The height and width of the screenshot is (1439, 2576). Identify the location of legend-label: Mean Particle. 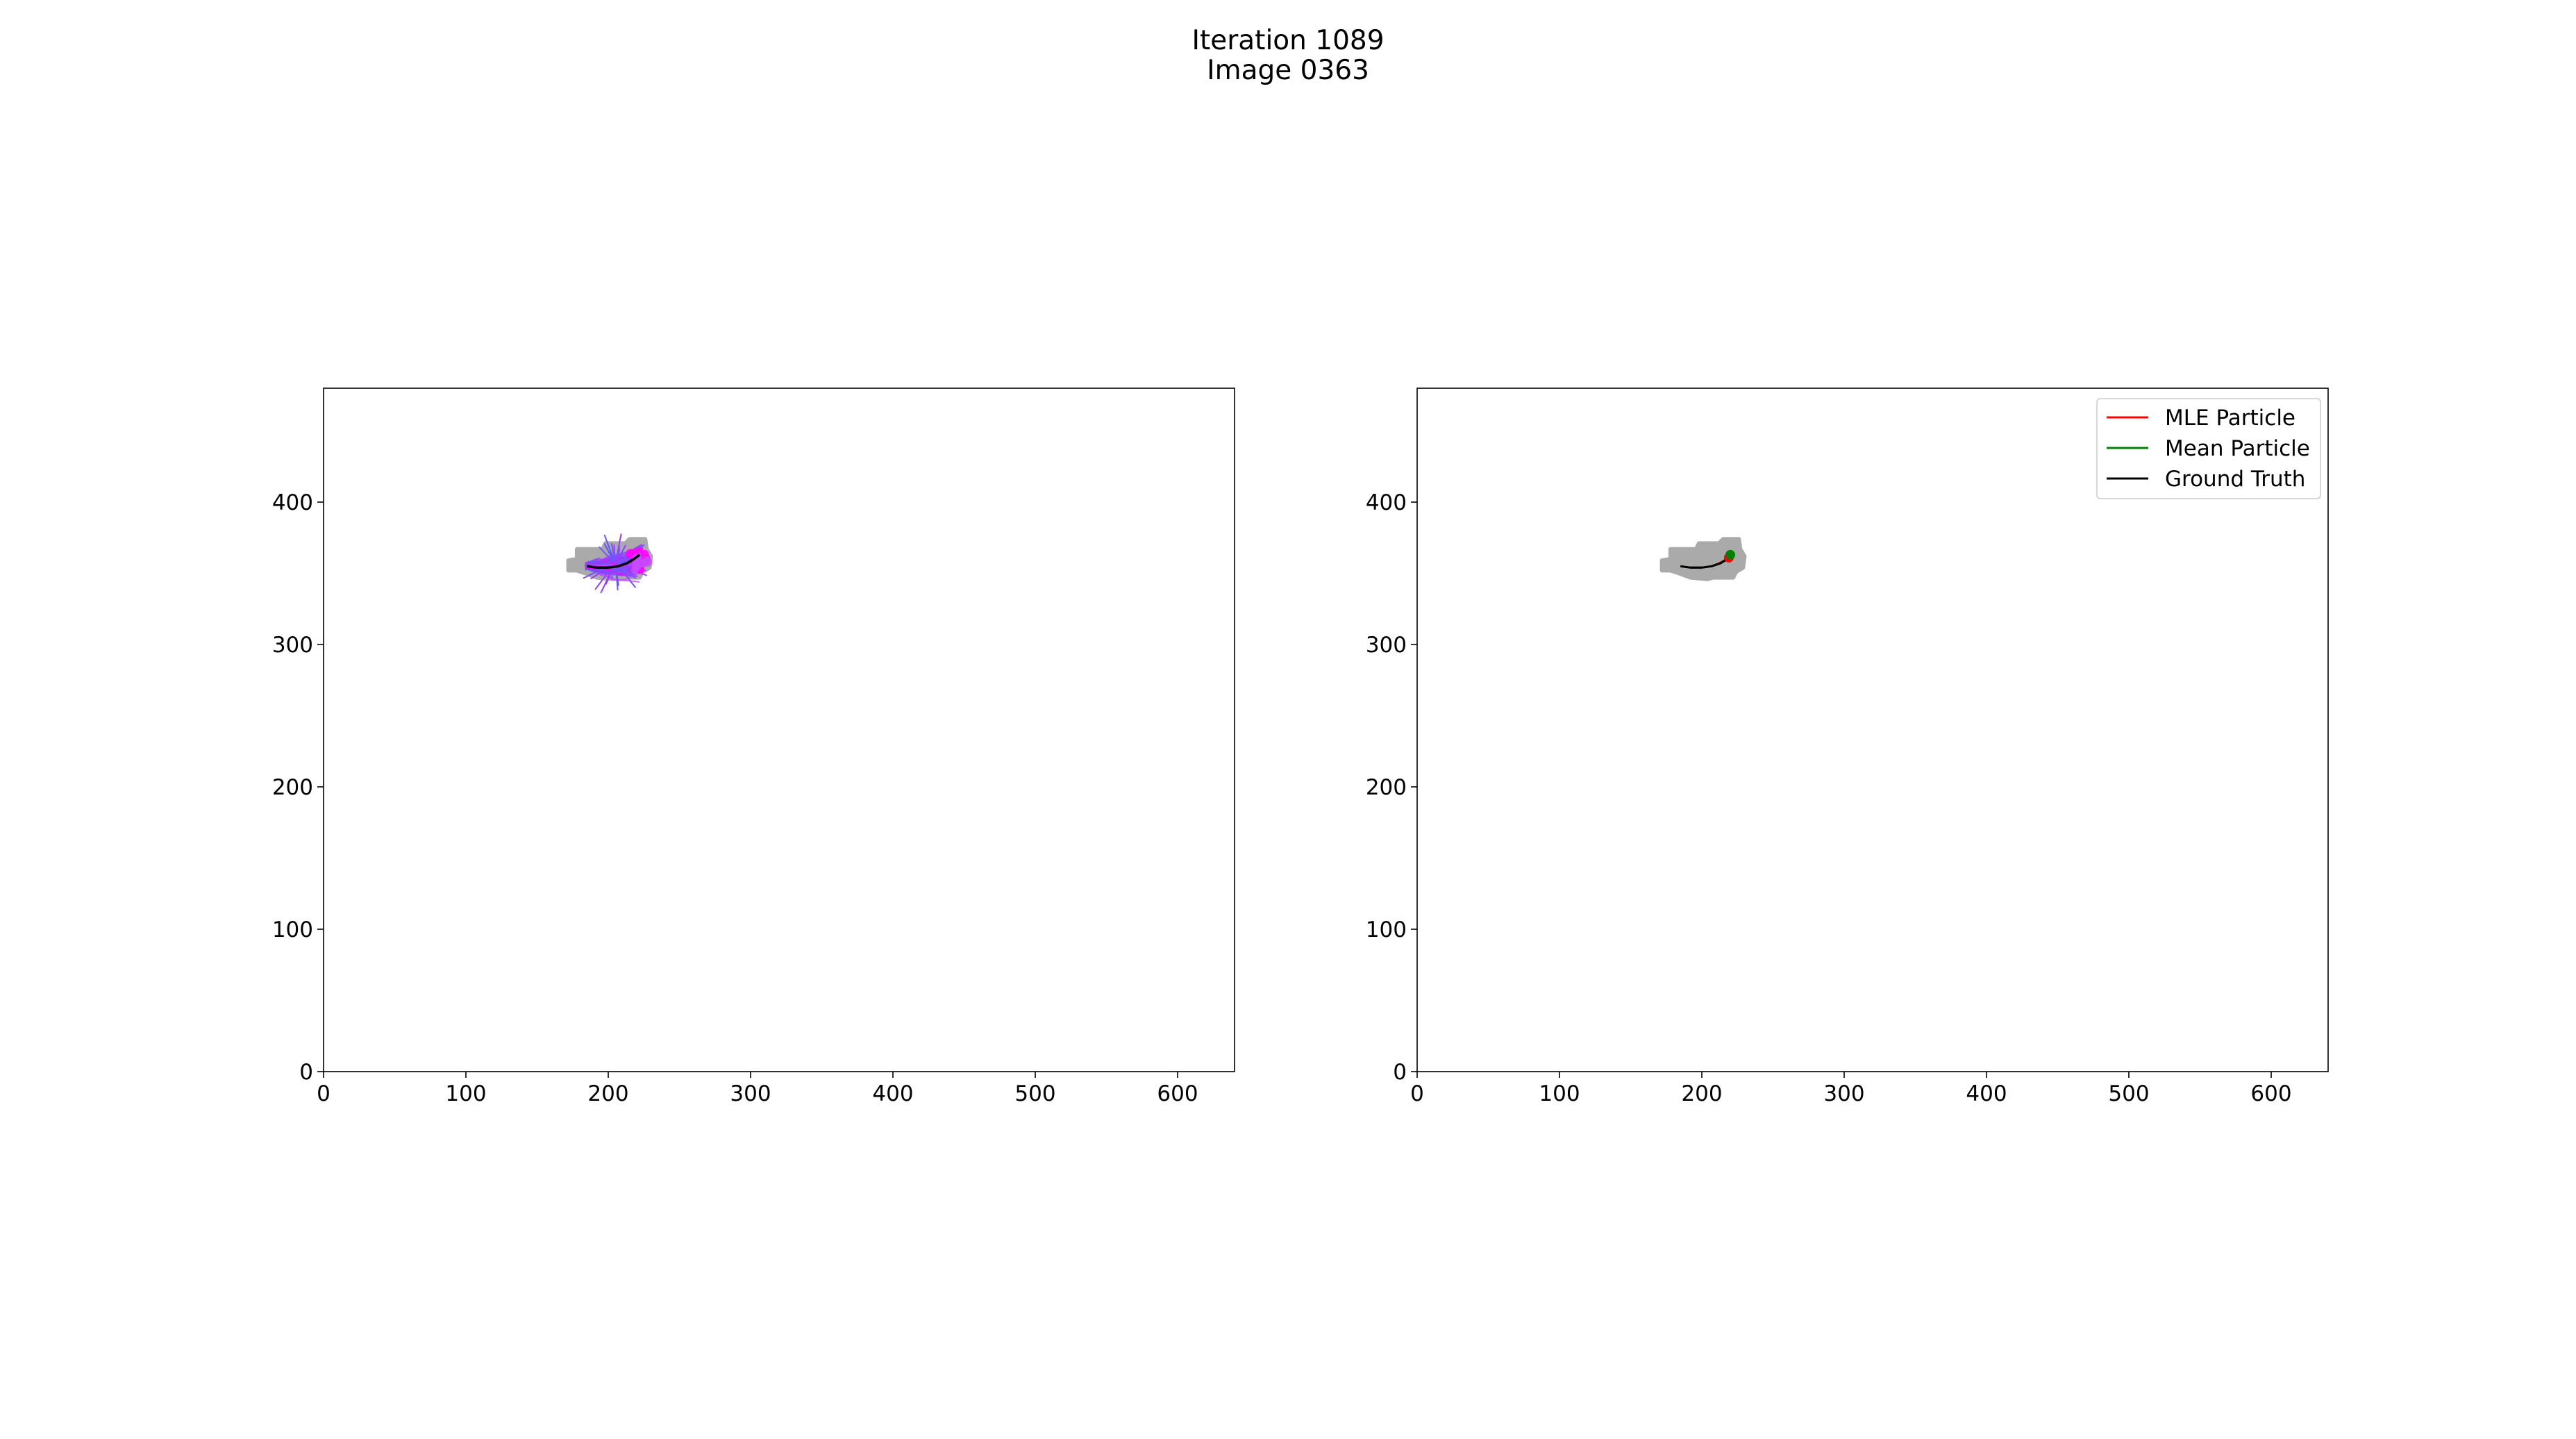
(2237, 448).